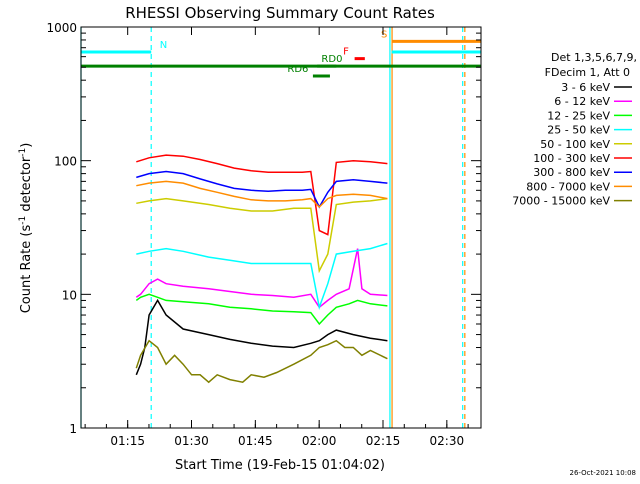  Describe the element at coordinates (568, 186) in the screenshot. I see `legend-label-7: 800 - 7000 keV` at that location.